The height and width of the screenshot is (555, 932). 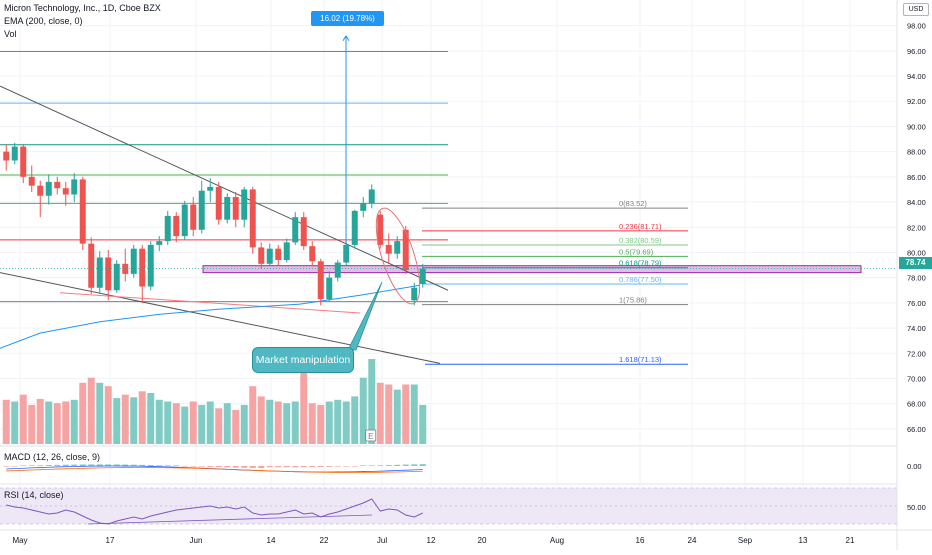 I want to click on fib-level-label: 0(83.52), so click(x=633, y=203).